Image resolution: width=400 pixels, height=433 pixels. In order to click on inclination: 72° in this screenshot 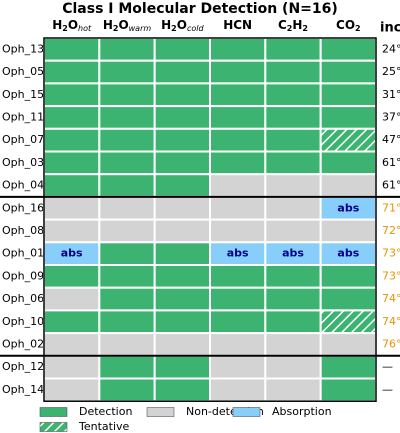, I will do `click(391, 230)`.